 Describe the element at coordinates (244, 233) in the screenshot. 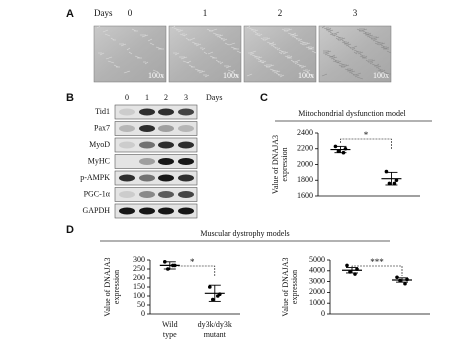

I see `panel-title: Muscular dystrophy models` at that location.